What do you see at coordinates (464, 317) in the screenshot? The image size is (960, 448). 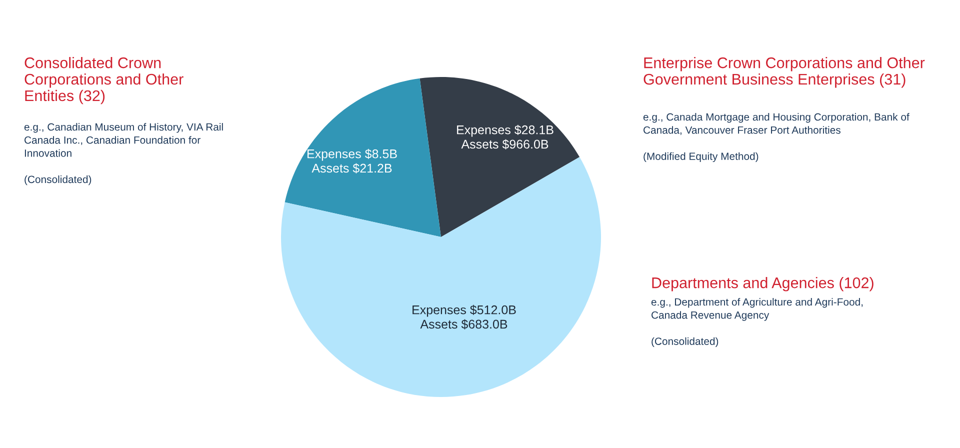 I see `text: Expenses $512.0B Assets $683.0B` at bounding box center [464, 317].